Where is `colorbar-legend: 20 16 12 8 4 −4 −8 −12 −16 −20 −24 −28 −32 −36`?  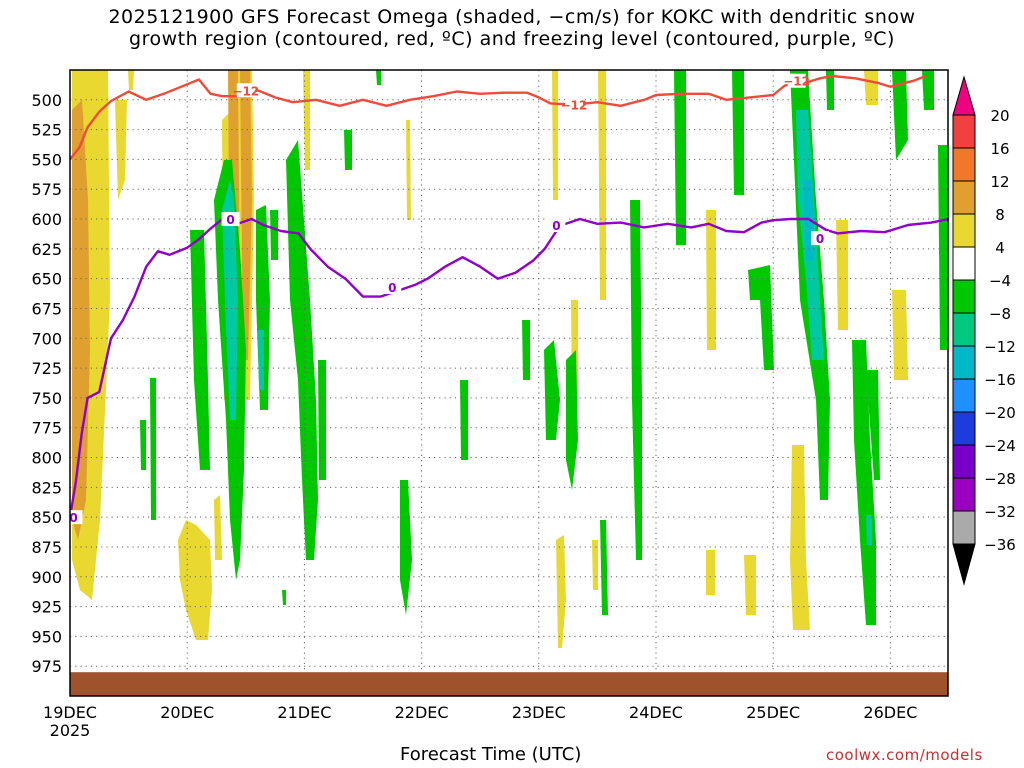
colorbar-legend: 20 16 12 8 4 −4 −8 −12 −16 −20 −24 −28 −32 −36 is located at coordinates (984, 330).